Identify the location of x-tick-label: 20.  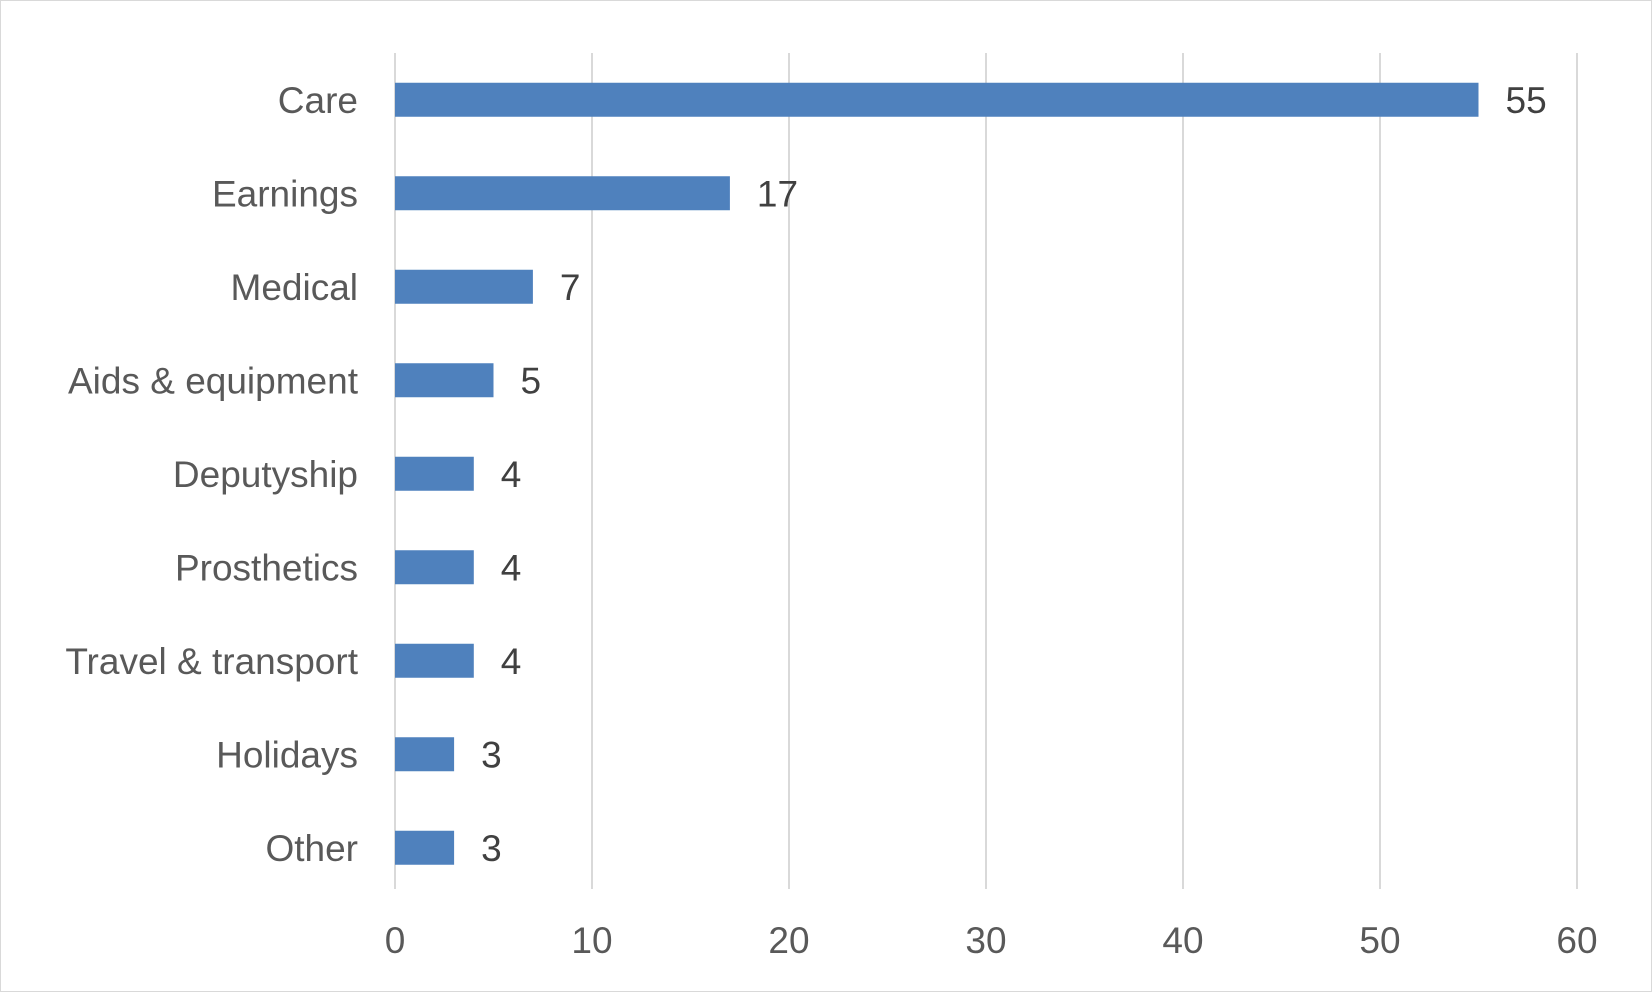
(788, 940).